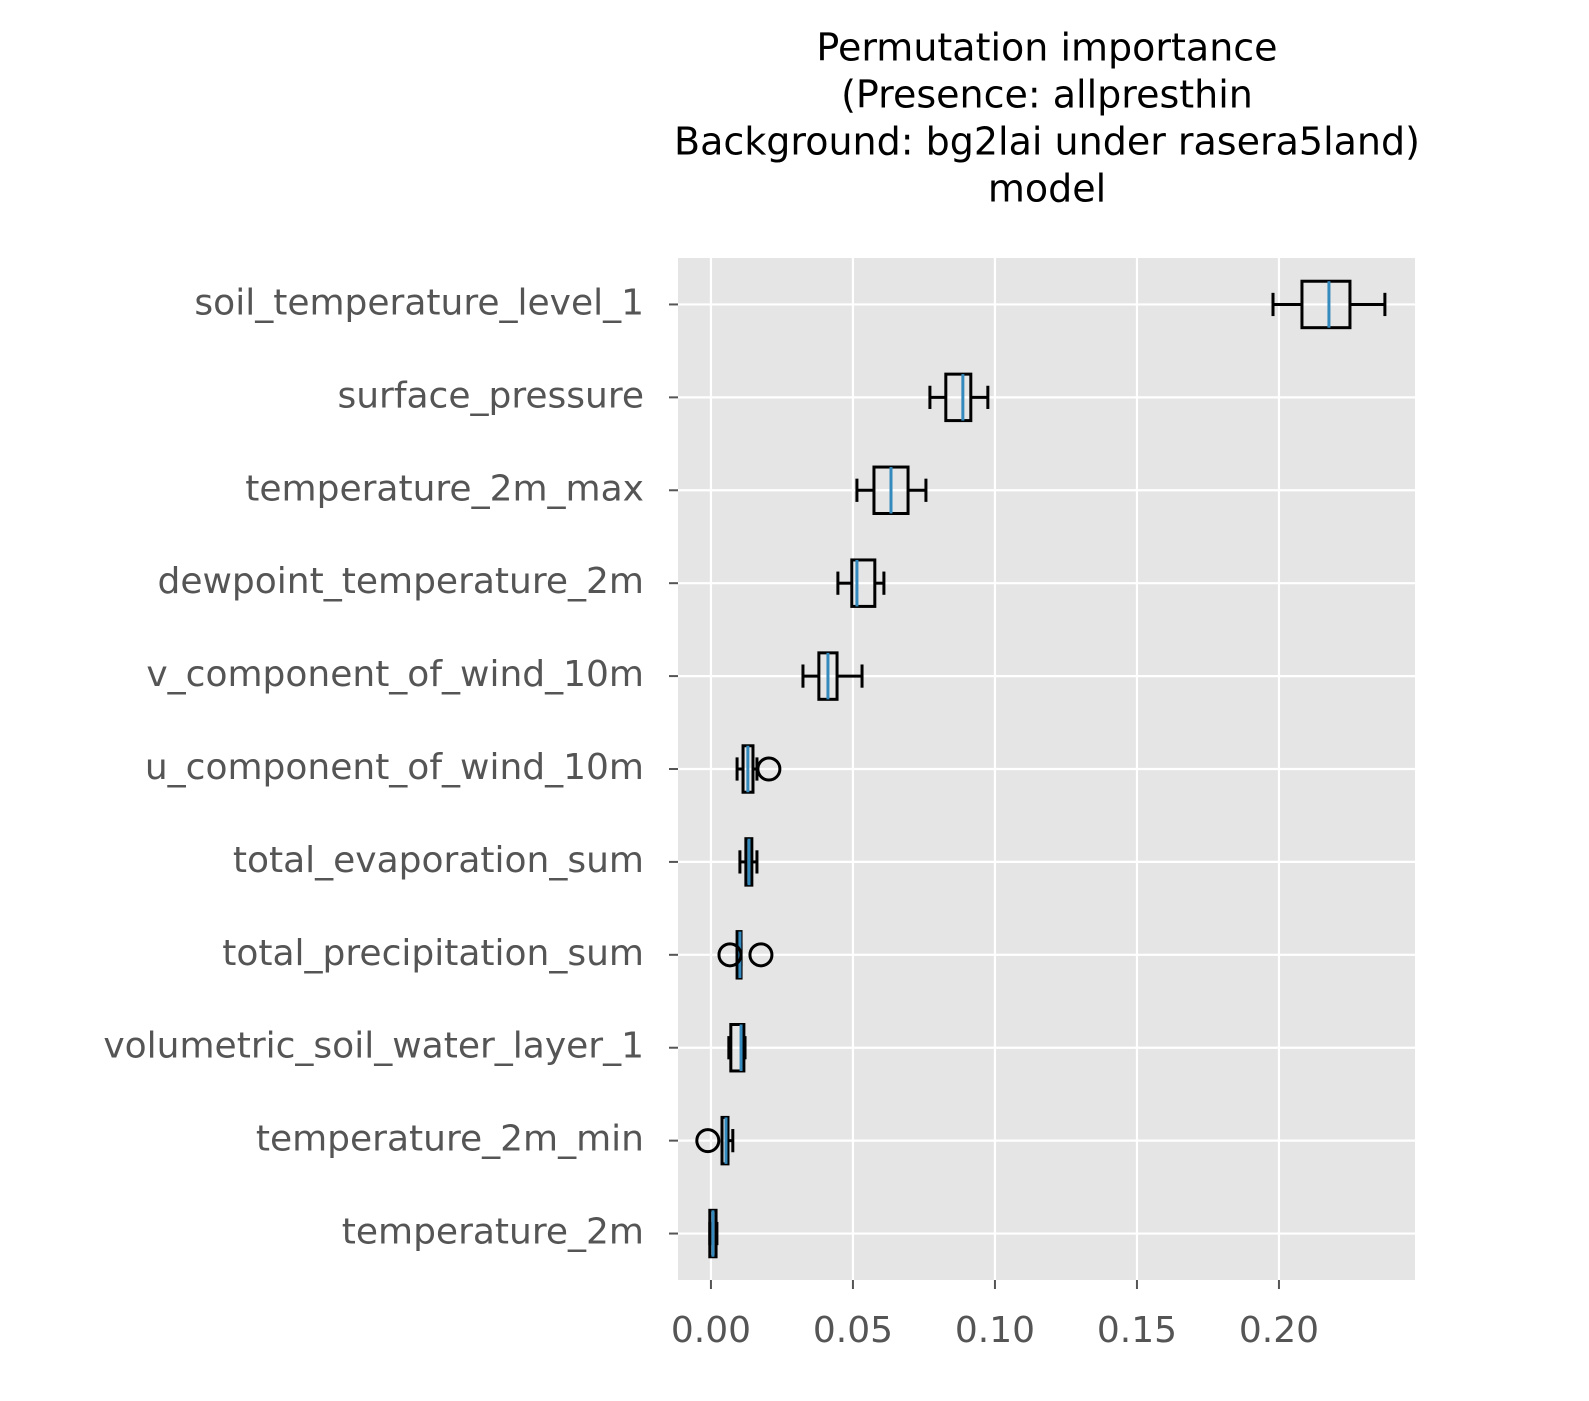 The image size is (1589, 1401). Describe the element at coordinates (444, 488) in the screenshot. I see `y-tick-label: temperature_2m_max` at that location.